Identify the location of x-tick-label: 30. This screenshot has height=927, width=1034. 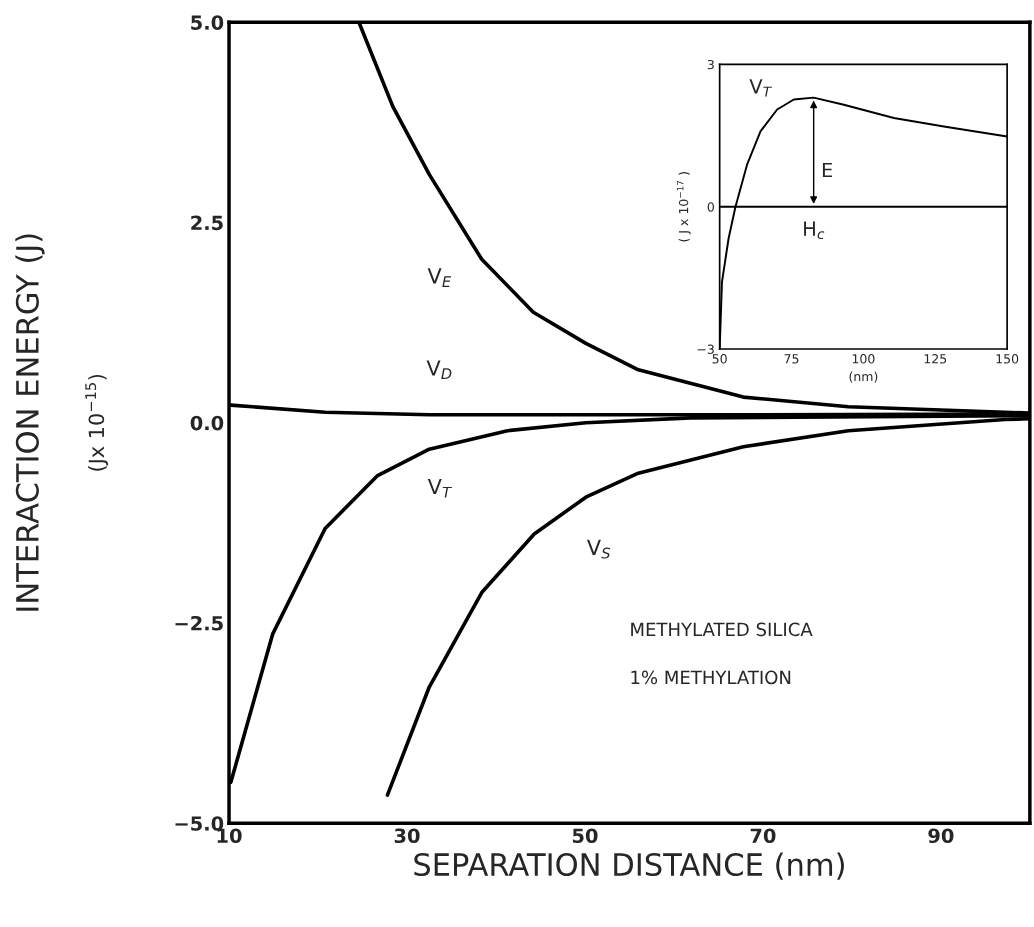
(407, 836).